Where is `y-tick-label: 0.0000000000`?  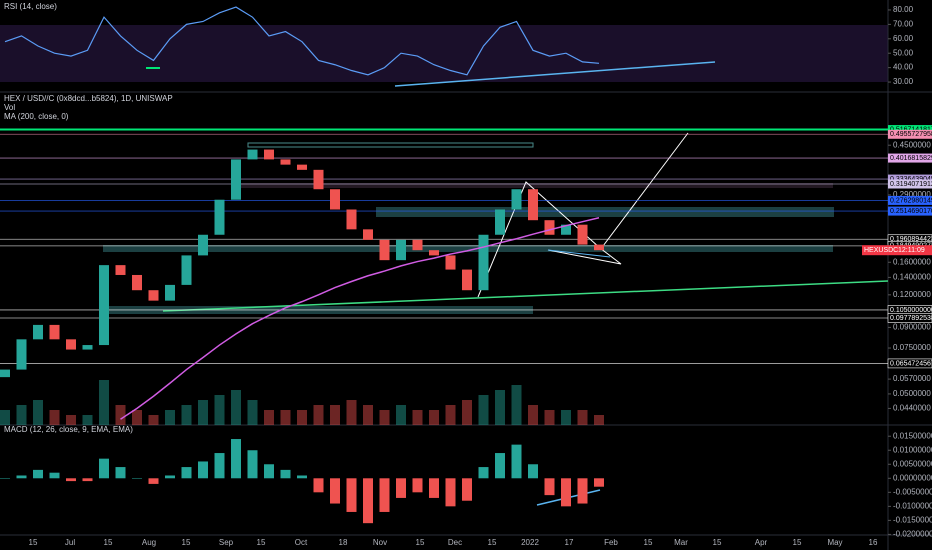
y-tick-label: 0.0000000000 is located at coordinates (912, 477).